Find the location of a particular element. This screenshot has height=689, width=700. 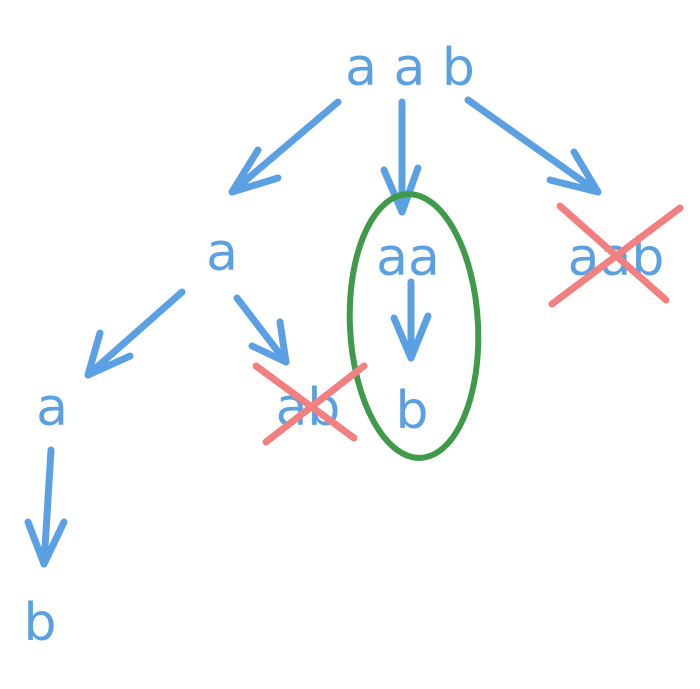

left-a-node-label: a is located at coordinates (222, 253).